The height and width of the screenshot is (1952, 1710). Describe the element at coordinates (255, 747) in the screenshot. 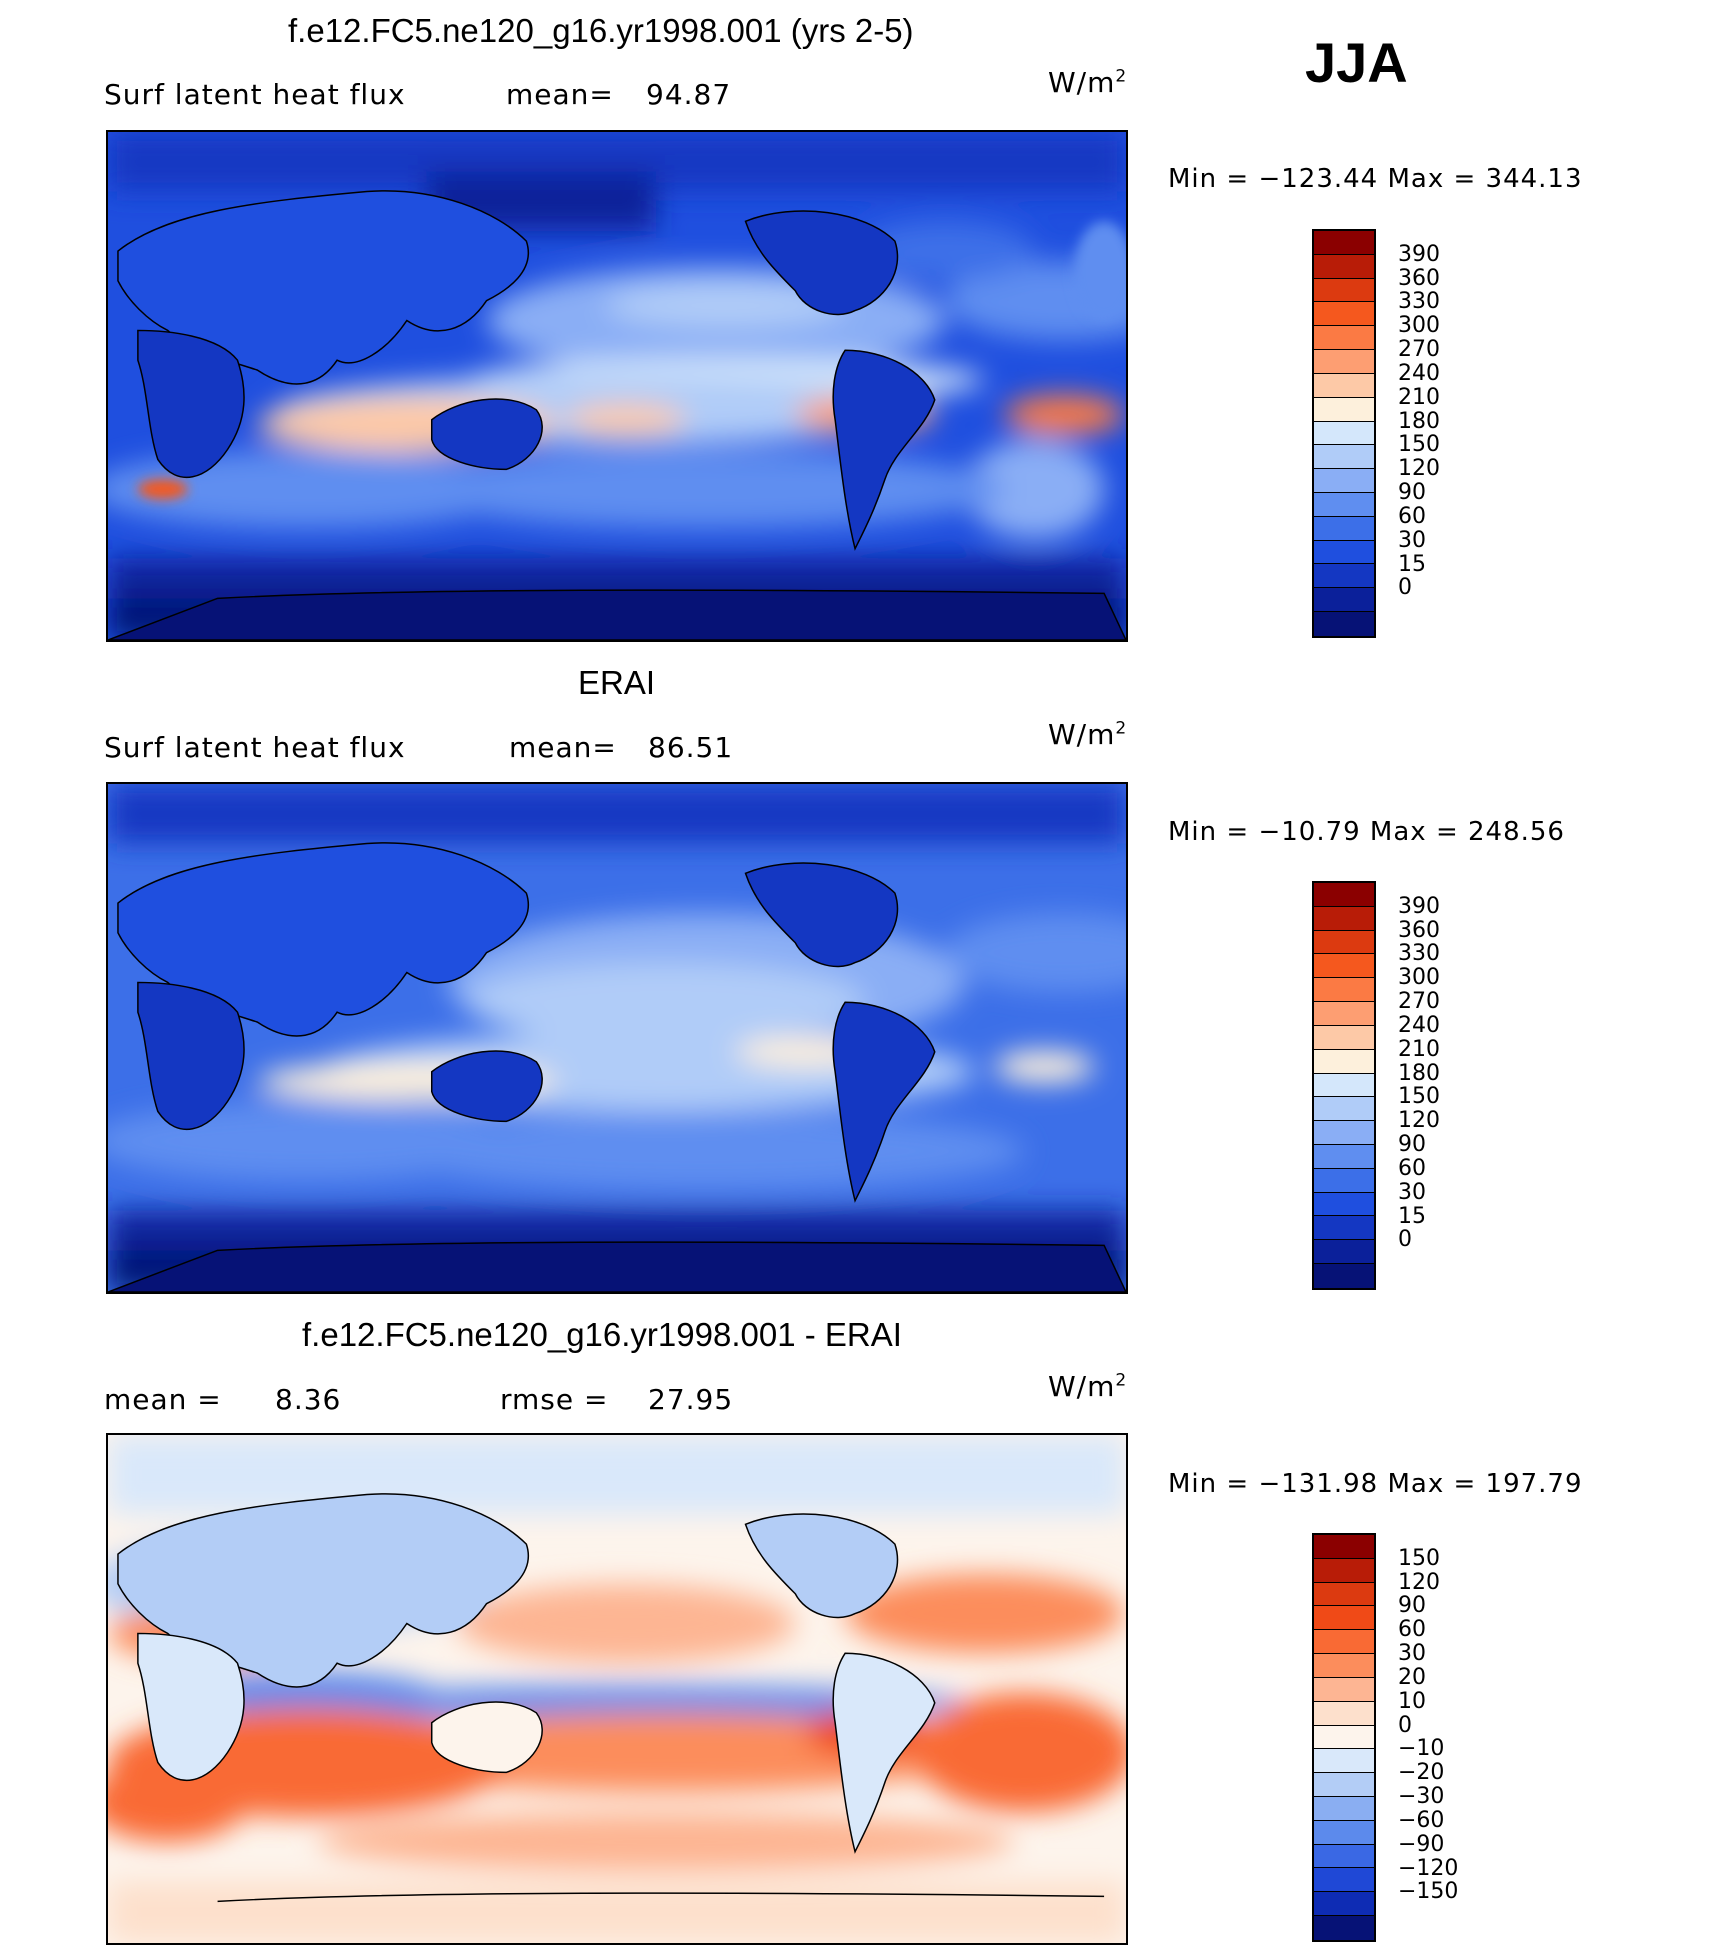

I see `panel-2-variable-label: Surf latent heat flux` at that location.